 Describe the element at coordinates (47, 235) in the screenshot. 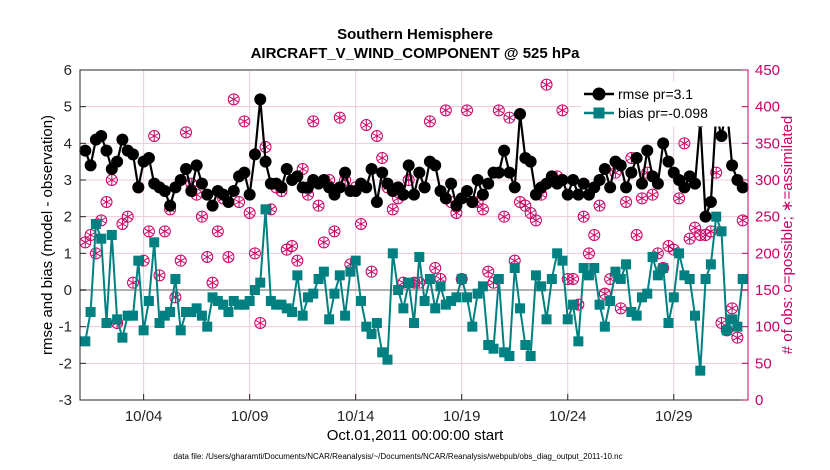

I see `y-axis-label: rmse and bias (model - observation)` at that location.